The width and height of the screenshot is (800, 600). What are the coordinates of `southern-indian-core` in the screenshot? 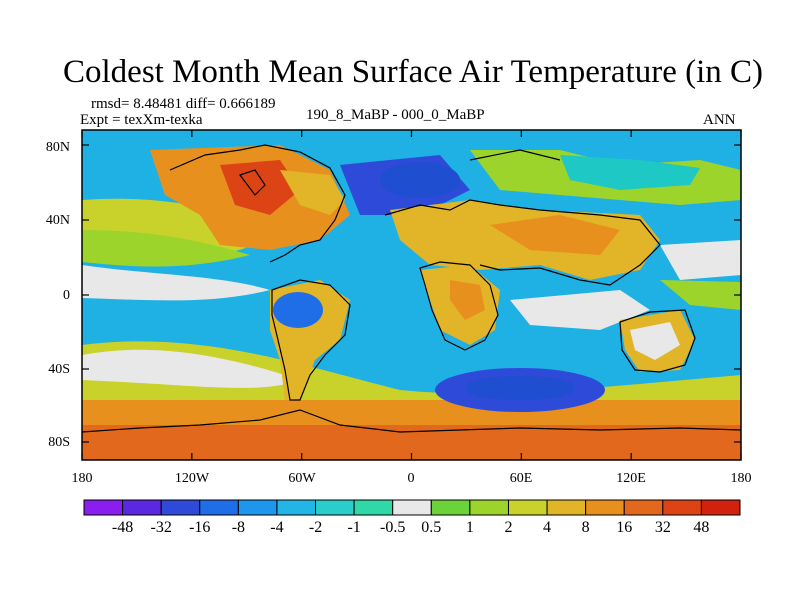 It's located at (520, 388).